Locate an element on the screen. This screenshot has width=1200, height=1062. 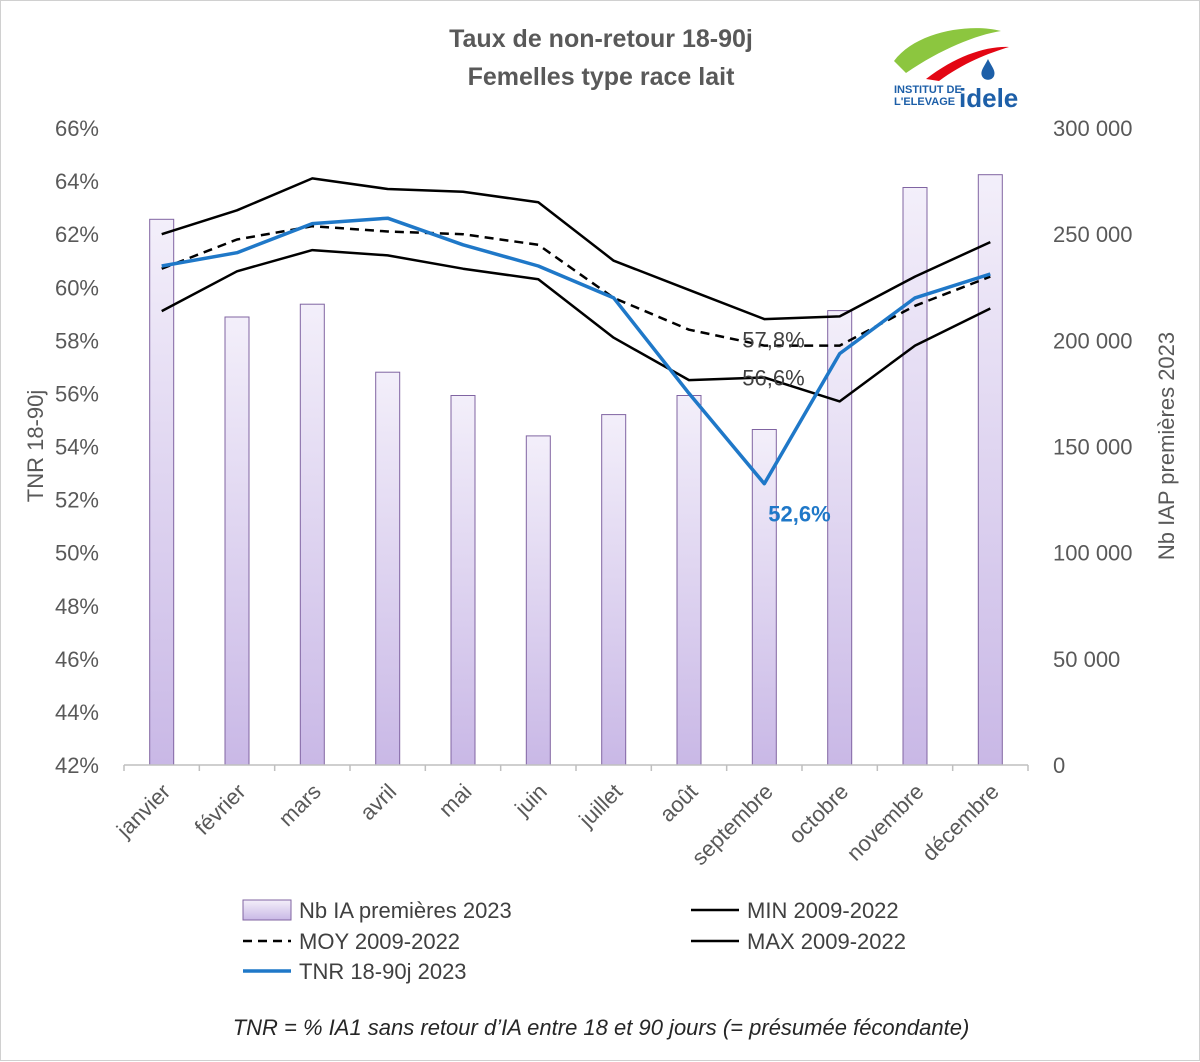
y-tick-label: 50% is located at coordinates (77, 553).